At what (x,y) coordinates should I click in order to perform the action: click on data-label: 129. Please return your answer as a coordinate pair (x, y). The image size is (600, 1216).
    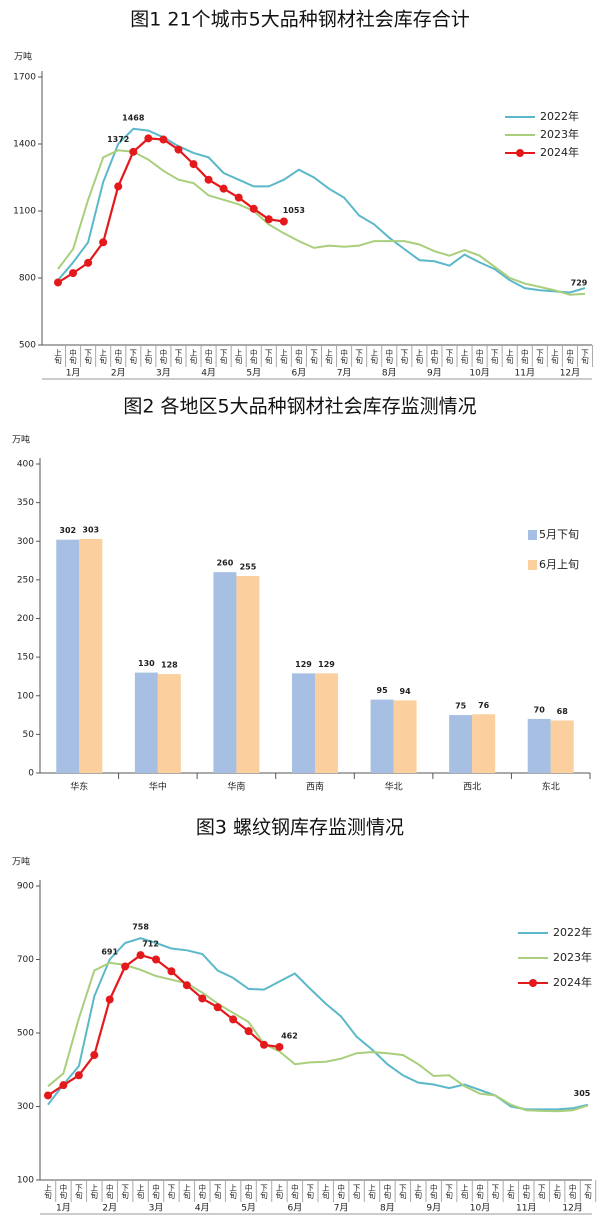
    Looking at the image, I should click on (303, 664).